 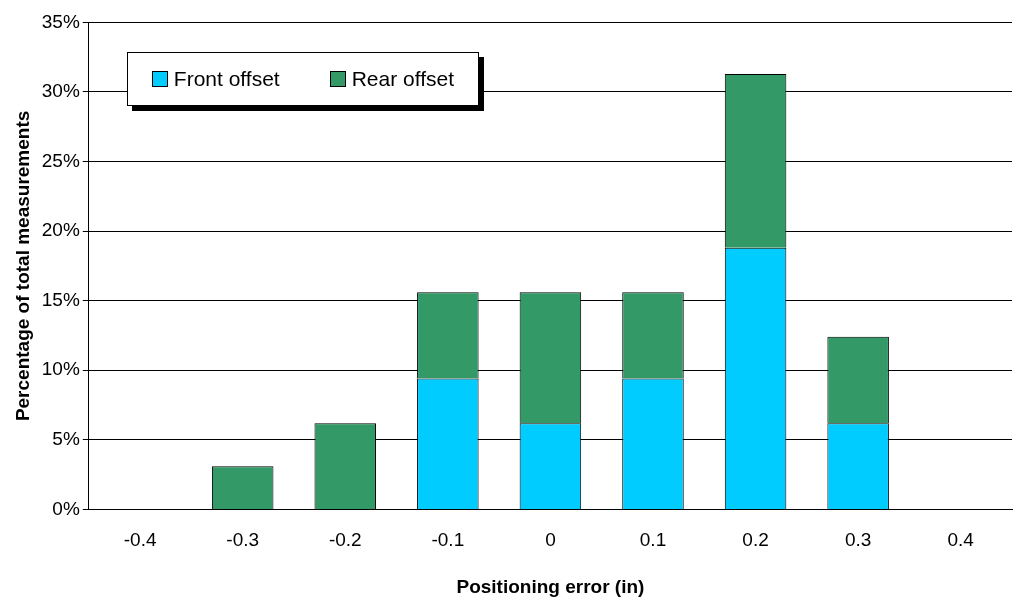 I want to click on x-tick-label: -0.3, so click(x=243, y=540).